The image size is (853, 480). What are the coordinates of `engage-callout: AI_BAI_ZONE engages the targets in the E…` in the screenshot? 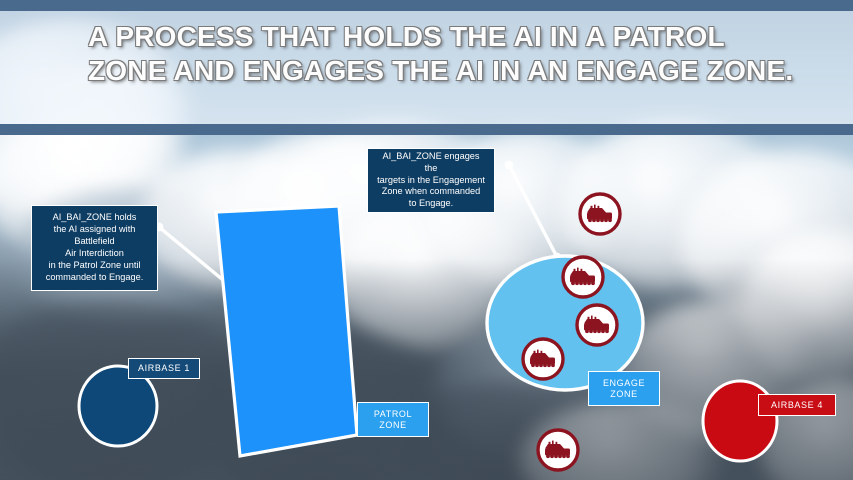 It's located at (431, 180).